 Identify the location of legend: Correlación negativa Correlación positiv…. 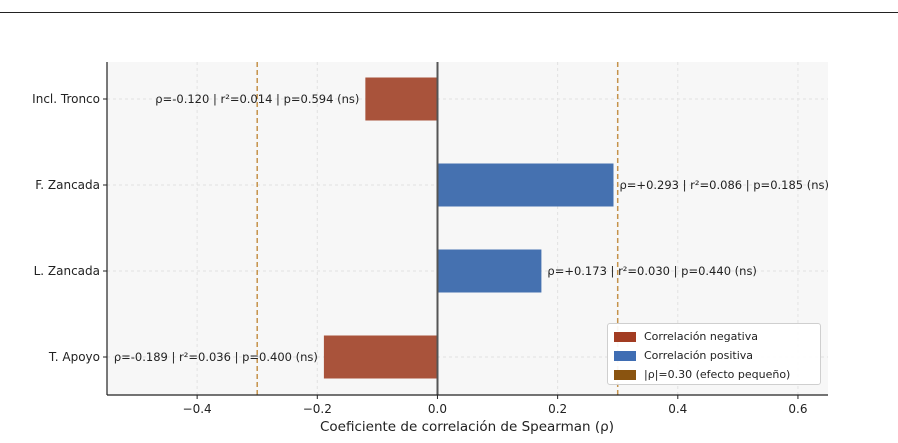
(714, 354).